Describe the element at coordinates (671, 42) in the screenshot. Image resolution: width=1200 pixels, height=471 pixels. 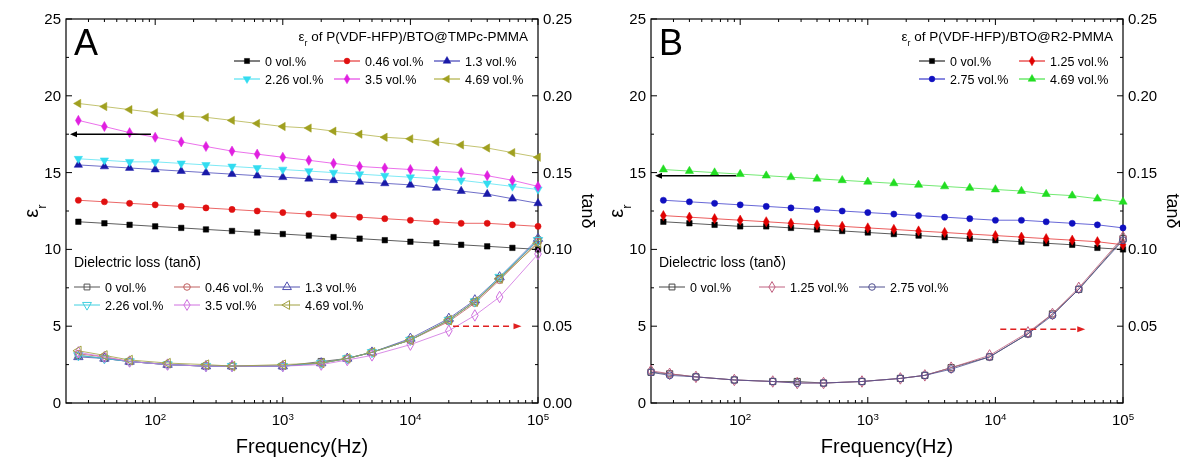
I see `annotation: B` at that location.